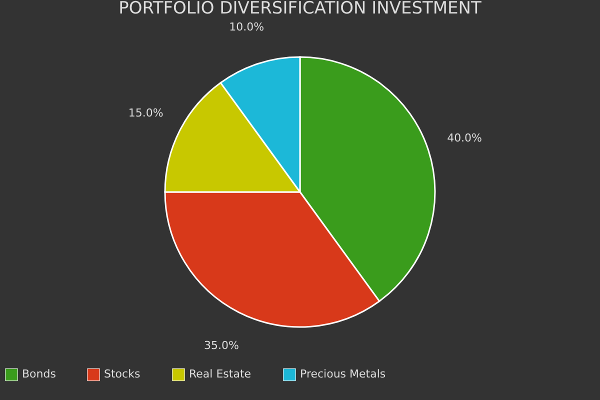 This screenshot has width=600, height=400. Describe the element at coordinates (146, 113) in the screenshot. I see `data-label: 15.0%` at that location.